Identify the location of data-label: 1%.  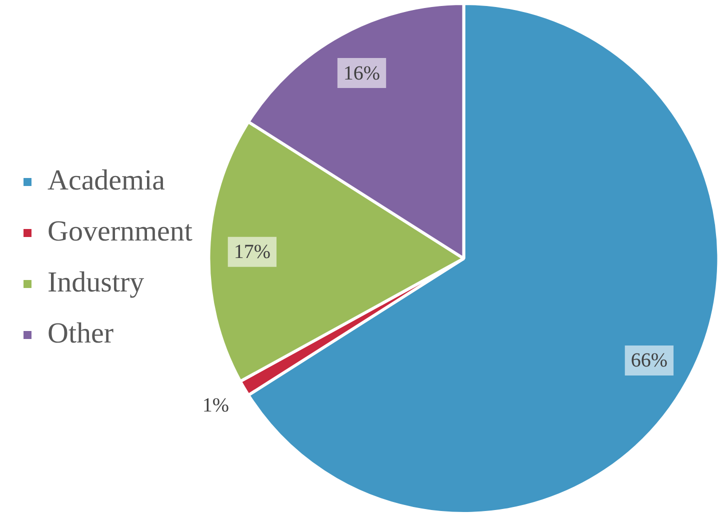
(216, 405).